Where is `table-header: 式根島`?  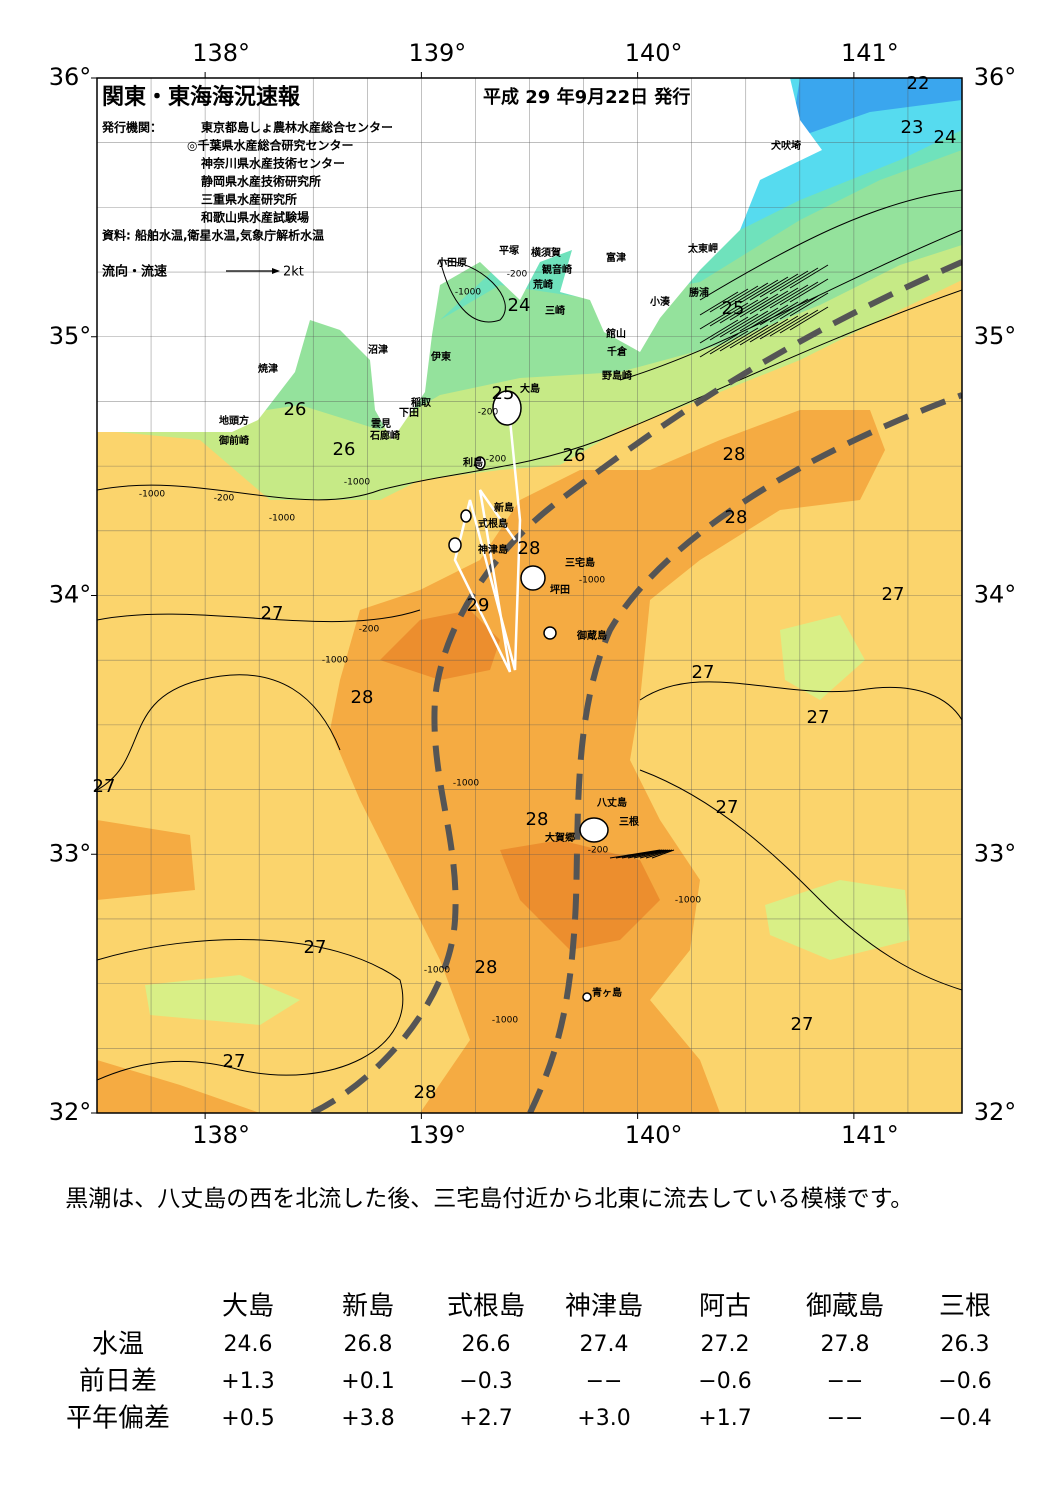
table-header: 式根島 is located at coordinates (486, 1307).